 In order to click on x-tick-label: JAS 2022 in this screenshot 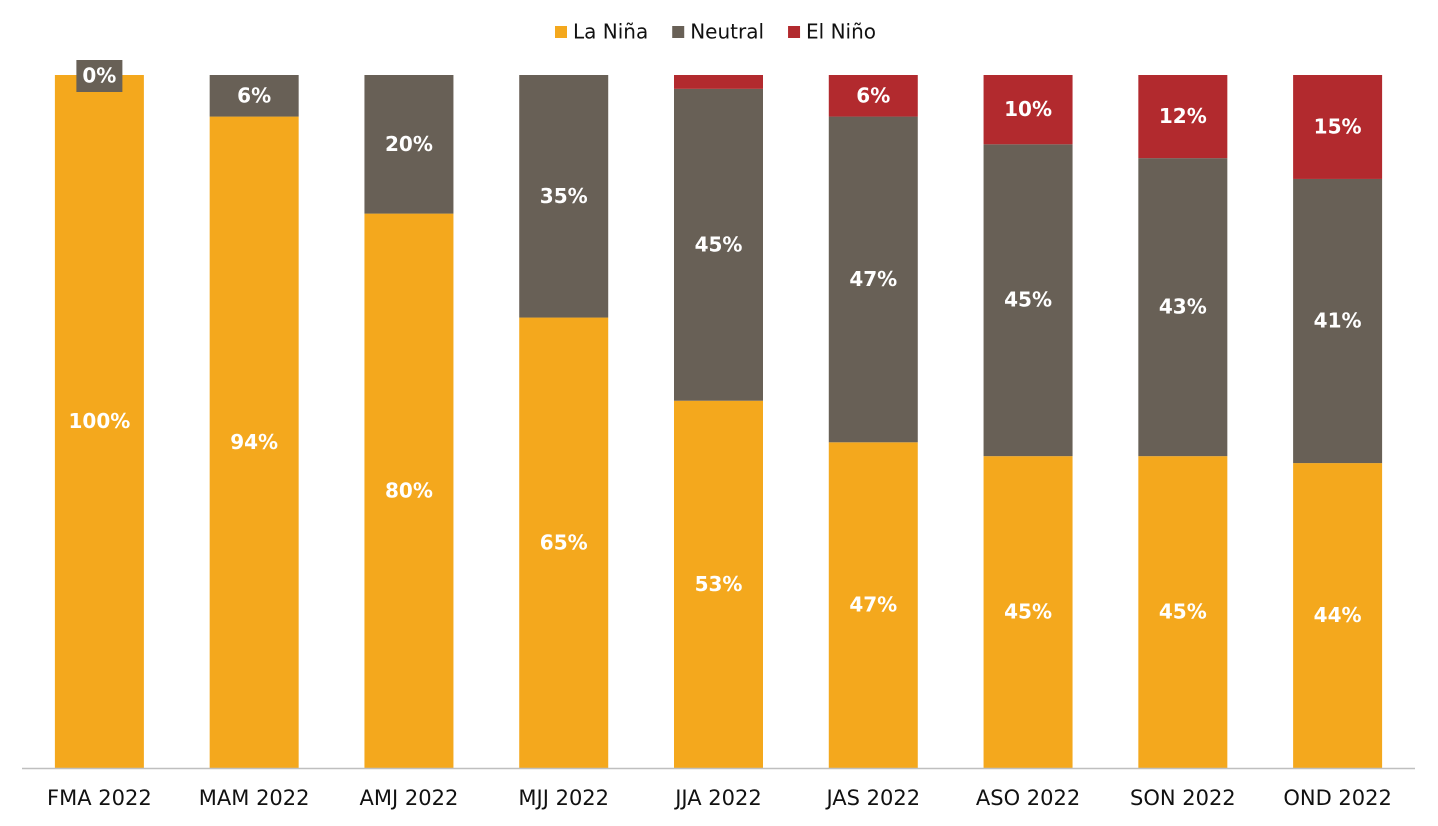, I will do `click(872, 798)`.